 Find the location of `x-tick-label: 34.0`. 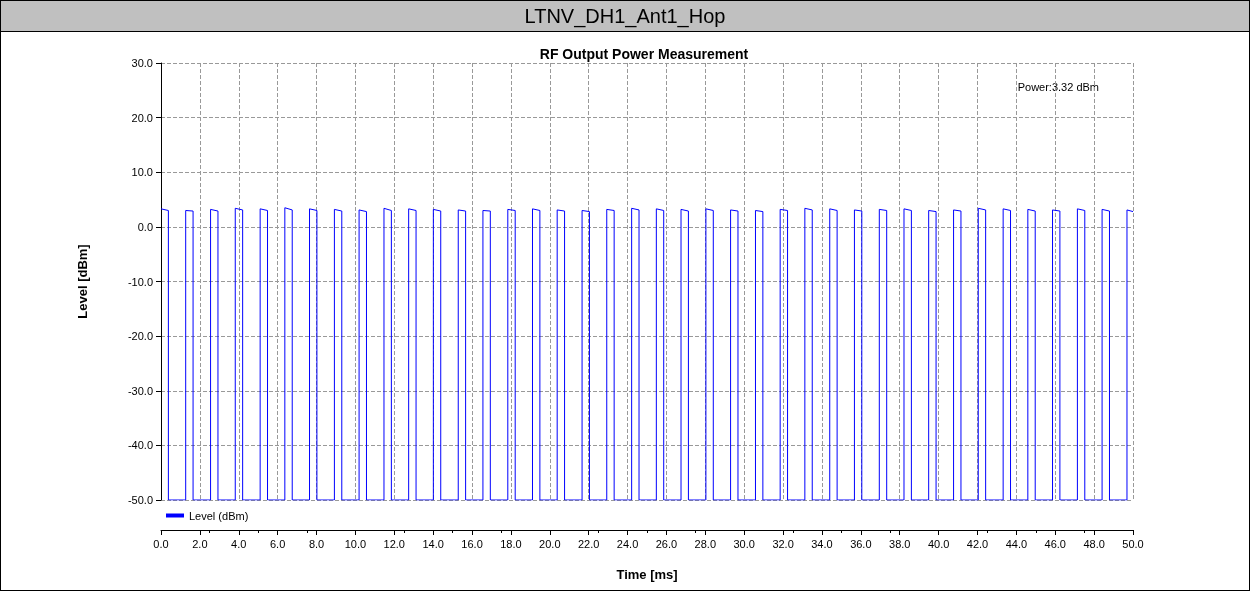

x-tick-label: 34.0 is located at coordinates (822, 543).